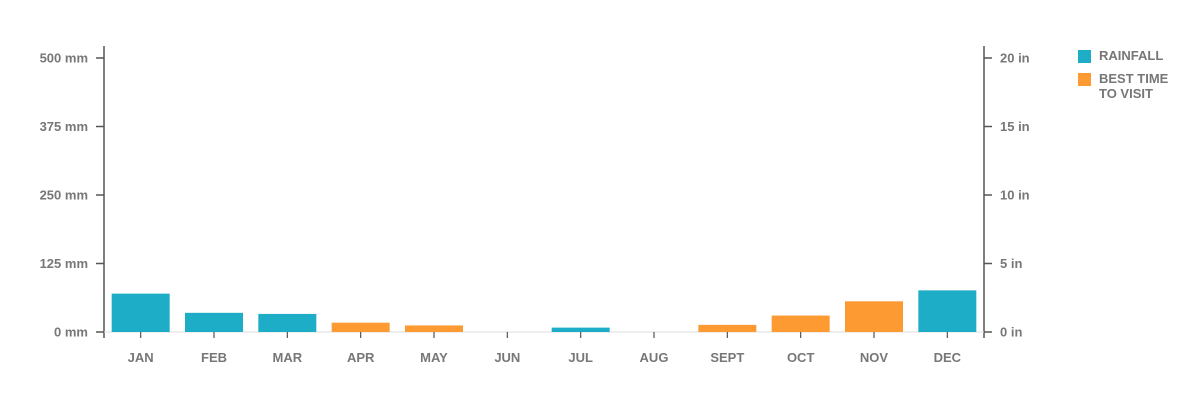 This screenshot has width=1200, height=400. What do you see at coordinates (141, 357) in the screenshot?
I see `month-label-jan: JAN` at bounding box center [141, 357].